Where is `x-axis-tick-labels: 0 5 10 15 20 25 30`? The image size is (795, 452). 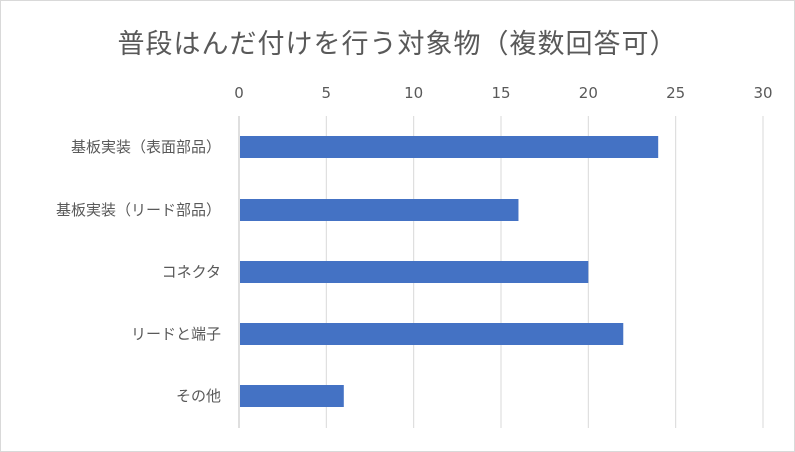
x-axis-tick-labels: 0 5 10 15 20 25 30 is located at coordinates (503, 93).